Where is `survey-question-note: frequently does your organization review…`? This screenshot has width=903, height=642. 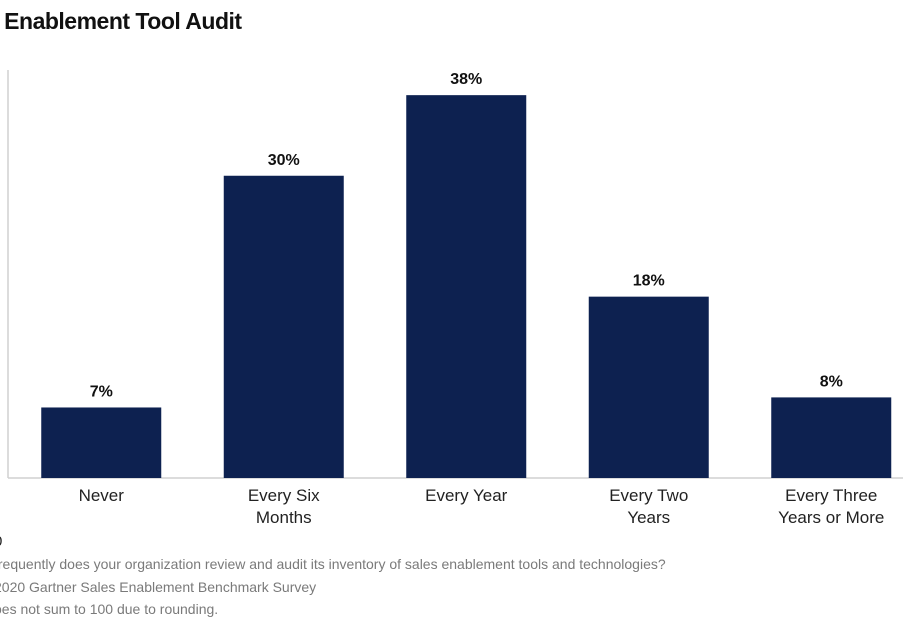
survey-question-note: frequently does your organization review… is located at coordinates (333, 564).